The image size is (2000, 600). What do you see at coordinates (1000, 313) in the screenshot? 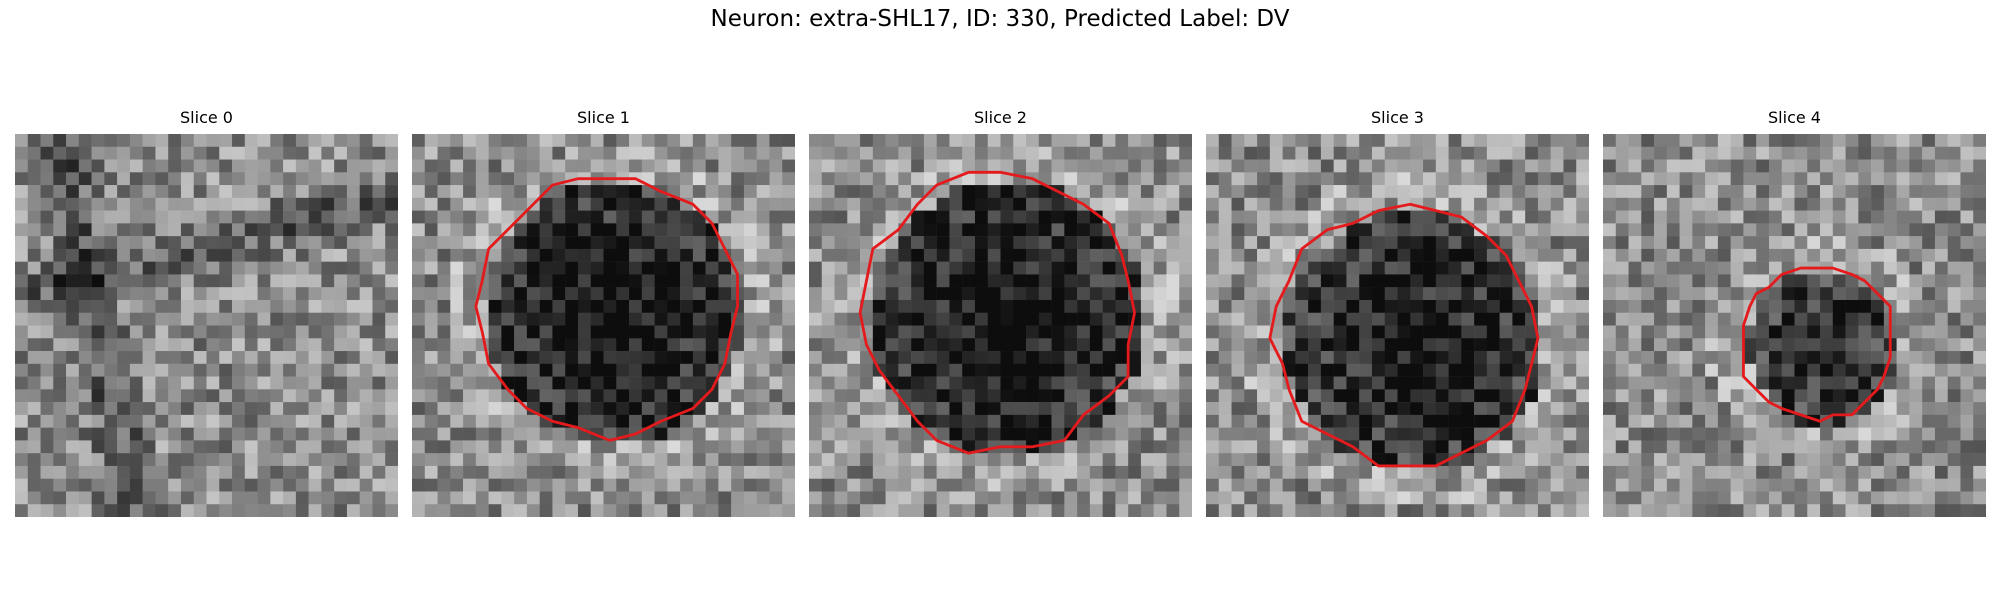
I see `slice-panel-2: Slice 2` at bounding box center [1000, 313].